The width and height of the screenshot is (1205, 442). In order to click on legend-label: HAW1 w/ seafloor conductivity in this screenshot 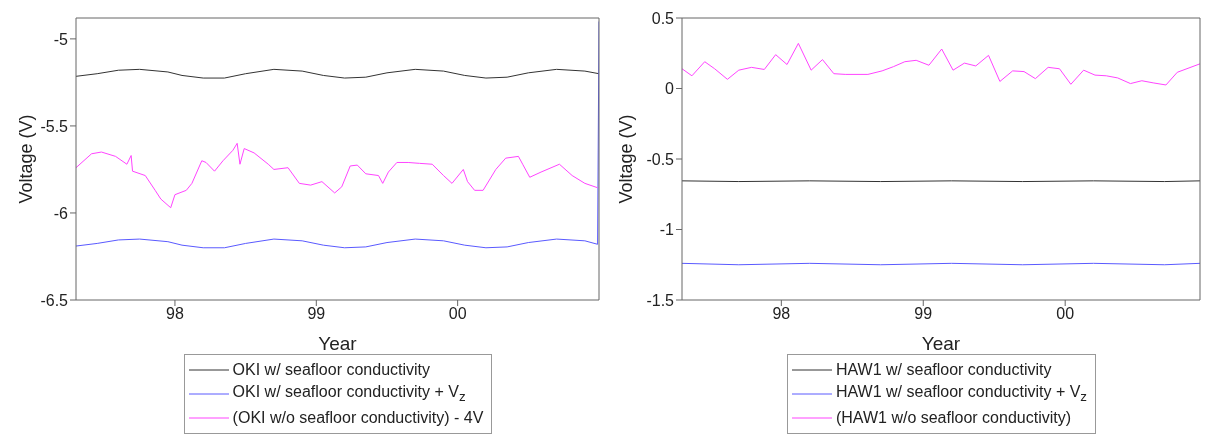, I will do `click(943, 370)`.